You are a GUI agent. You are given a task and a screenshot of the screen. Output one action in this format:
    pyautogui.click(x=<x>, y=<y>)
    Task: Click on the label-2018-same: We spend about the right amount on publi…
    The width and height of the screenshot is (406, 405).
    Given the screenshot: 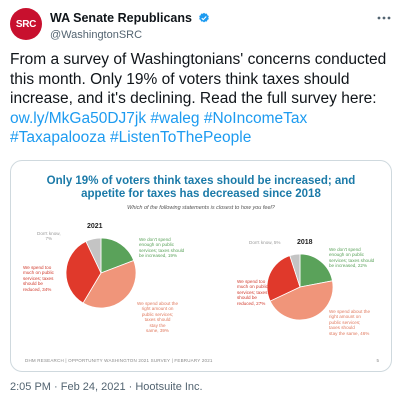 What is the action you would take?
    pyautogui.click(x=349, y=322)
    